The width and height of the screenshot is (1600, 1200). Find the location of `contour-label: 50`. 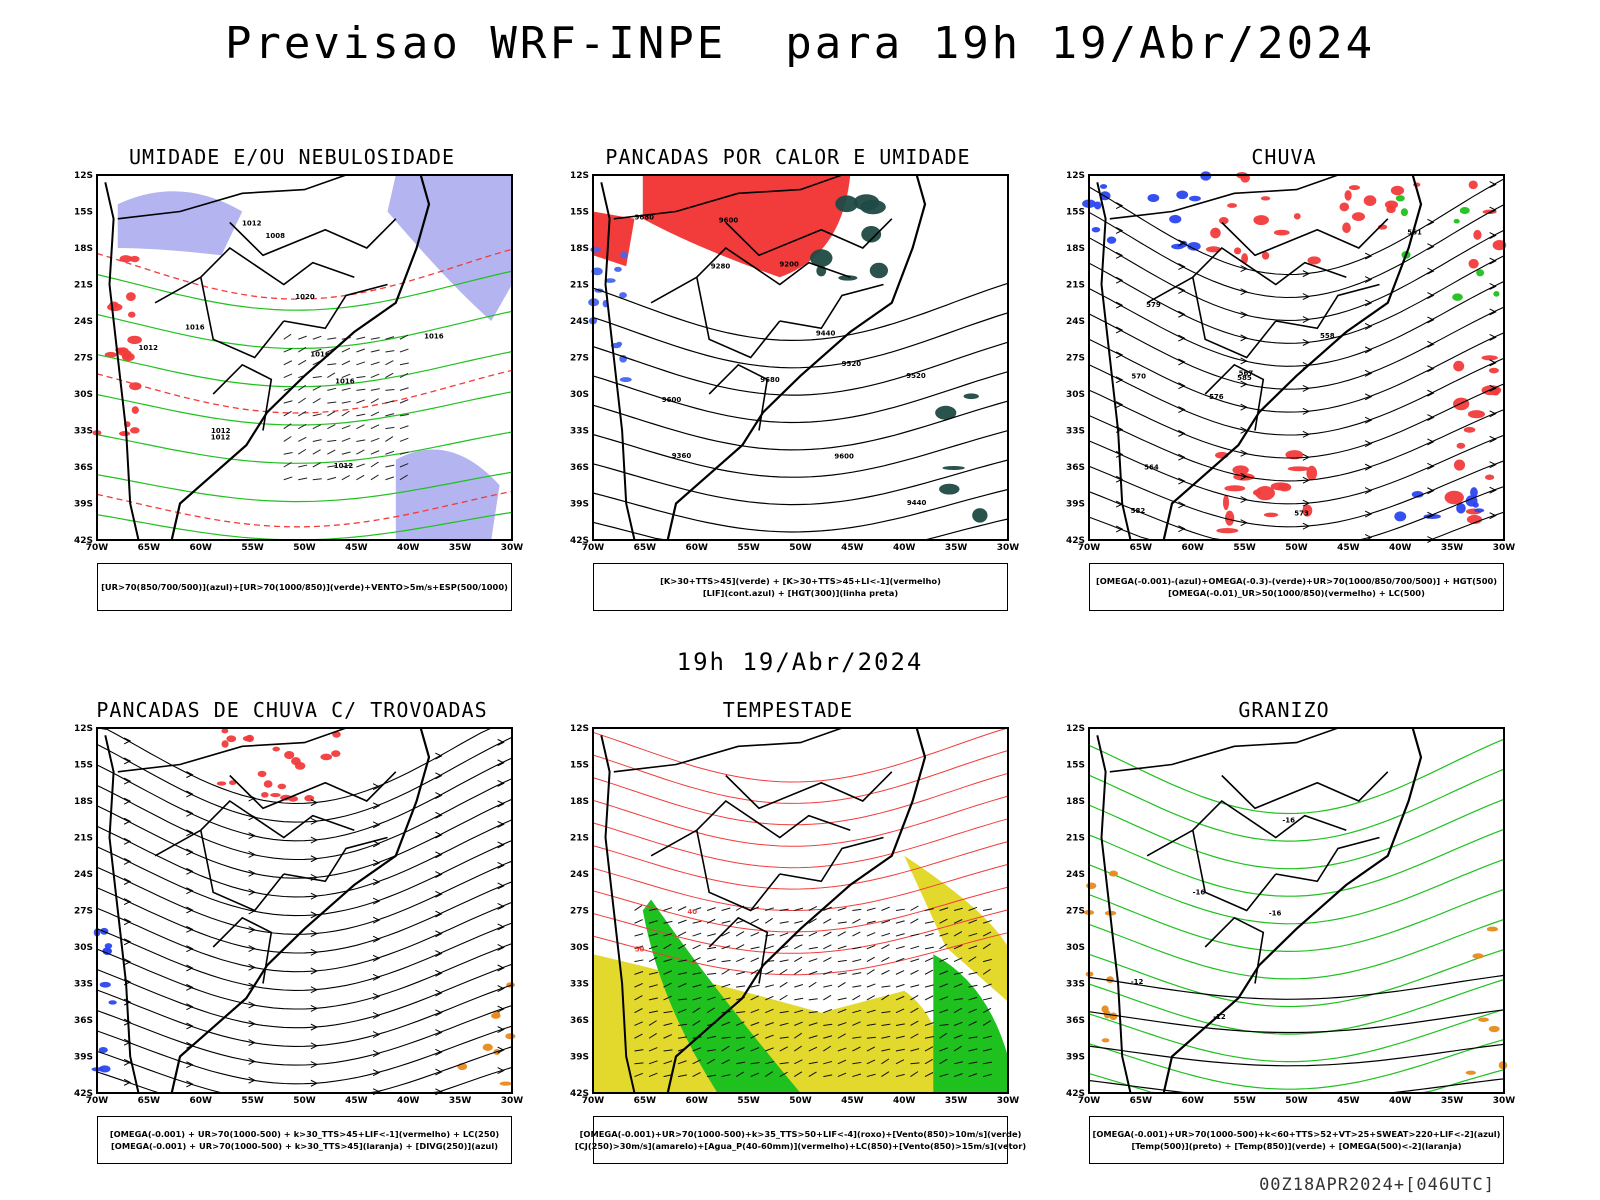

contour-label: 50 is located at coordinates (640, 949).